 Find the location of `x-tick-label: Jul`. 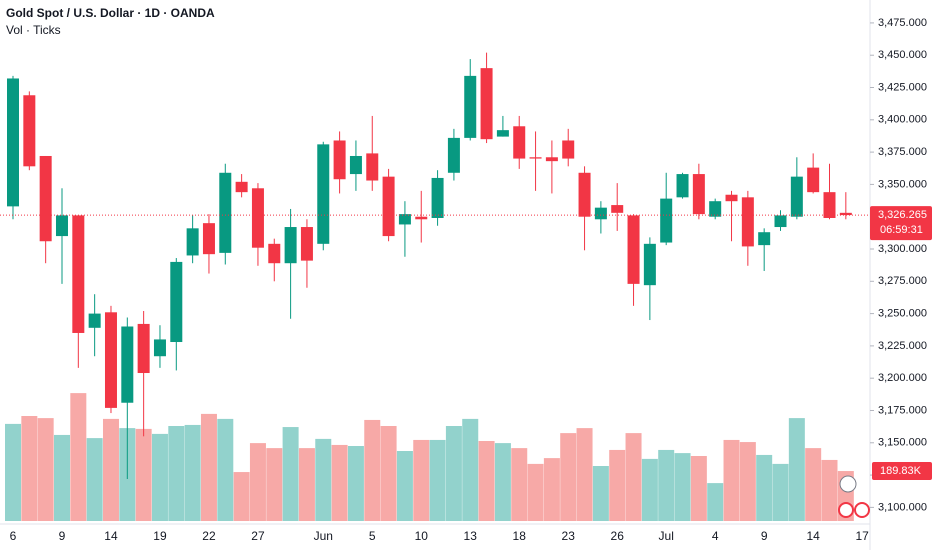

x-tick-label: Jul is located at coordinates (666, 536).